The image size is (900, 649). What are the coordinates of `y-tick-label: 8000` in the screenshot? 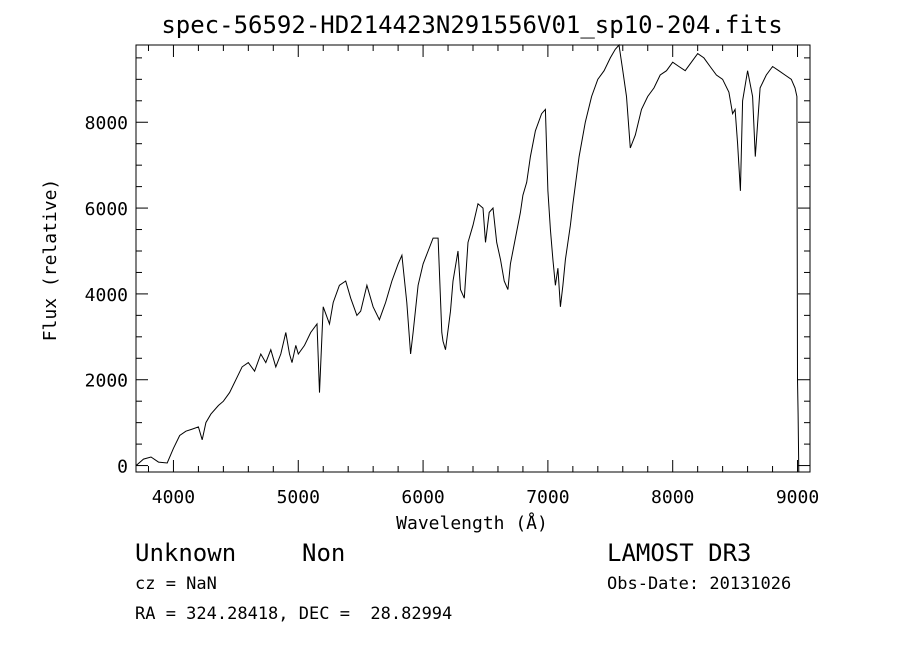 It's located at (106, 123).